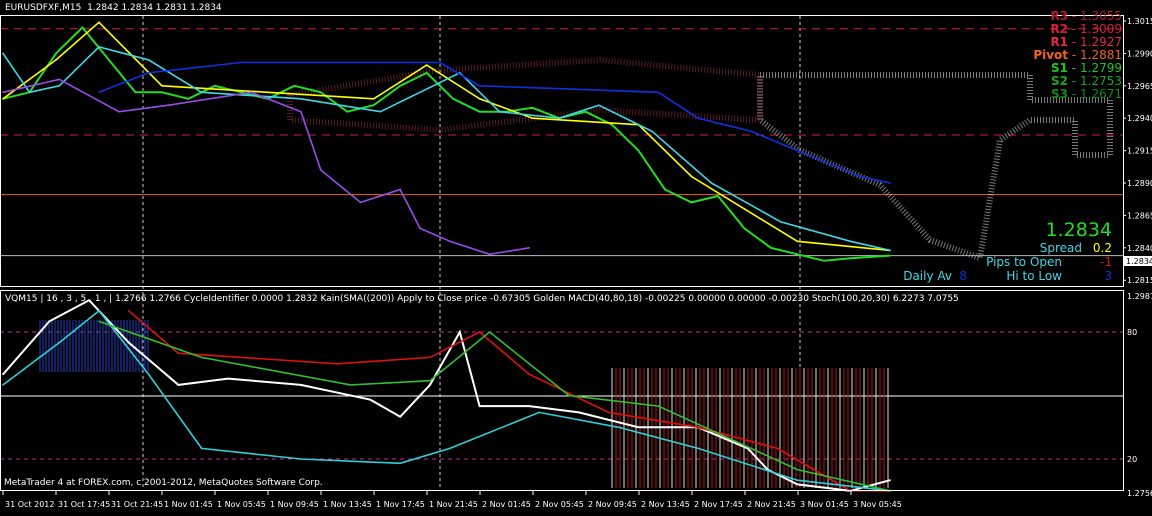  Describe the element at coordinates (294, 504) in the screenshot. I see `x-tick-label: 1 Nov 09:45` at that location.